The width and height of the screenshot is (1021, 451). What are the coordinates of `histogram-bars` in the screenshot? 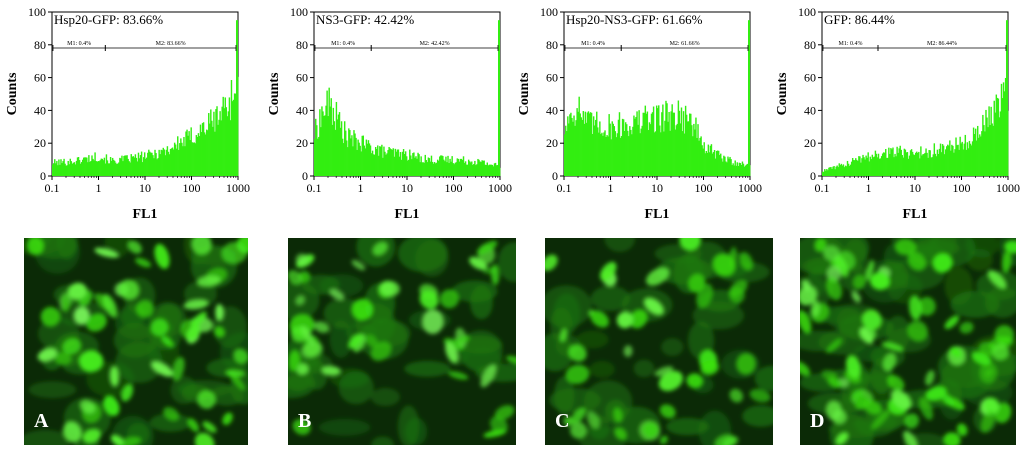 It's located at (657, 136).